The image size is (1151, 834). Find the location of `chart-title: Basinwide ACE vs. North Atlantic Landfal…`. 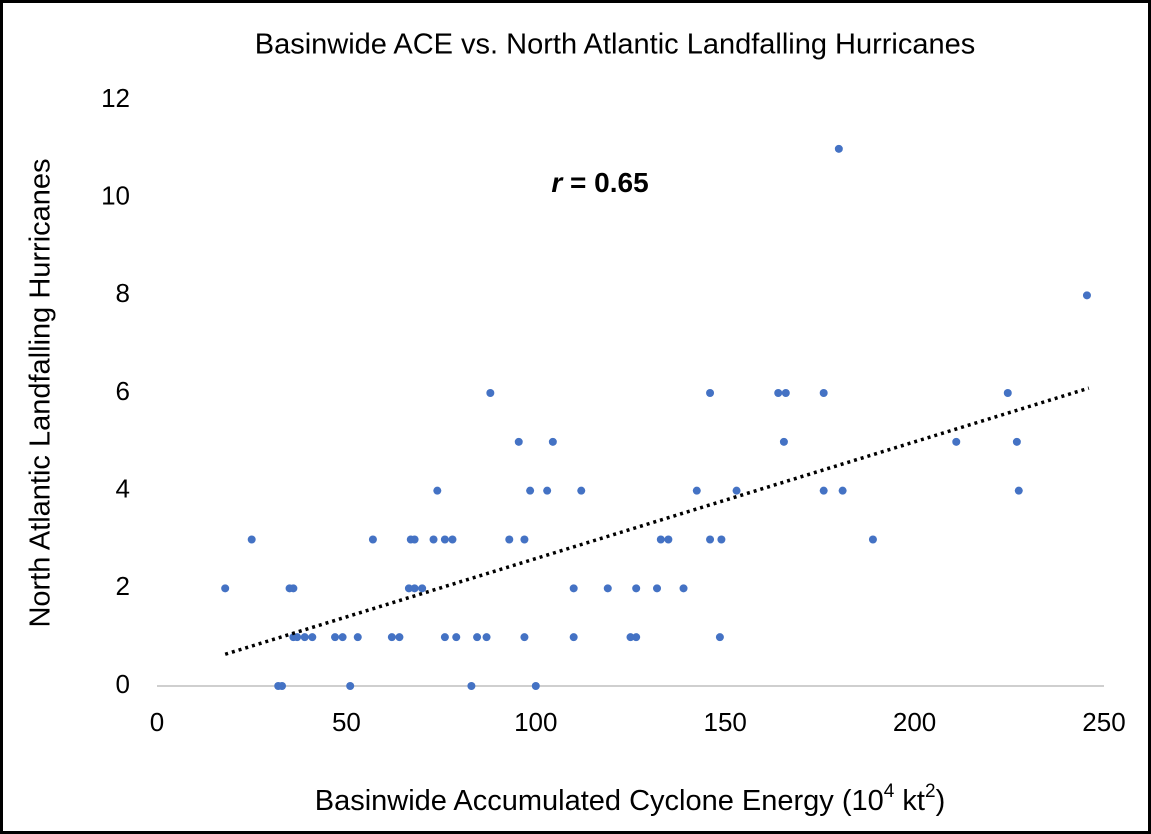

chart-title: Basinwide ACE vs. North Atlantic Landfal… is located at coordinates (615, 45).